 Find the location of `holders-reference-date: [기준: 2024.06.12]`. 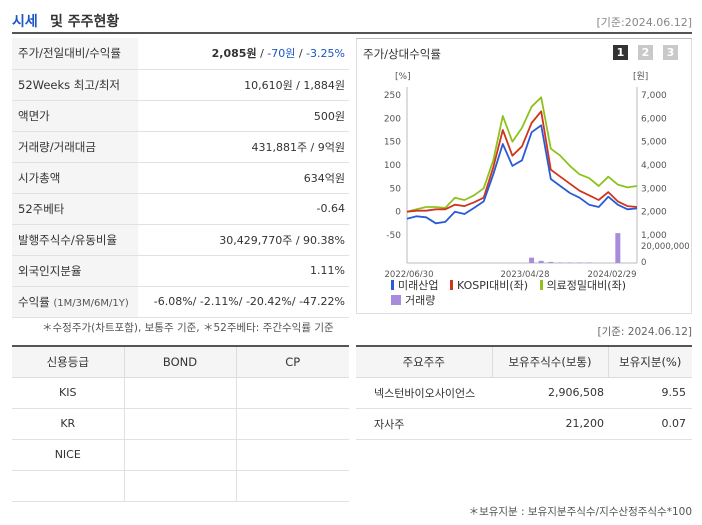

holders-reference-date: [기준: 2024.06.12] is located at coordinates (644, 332).